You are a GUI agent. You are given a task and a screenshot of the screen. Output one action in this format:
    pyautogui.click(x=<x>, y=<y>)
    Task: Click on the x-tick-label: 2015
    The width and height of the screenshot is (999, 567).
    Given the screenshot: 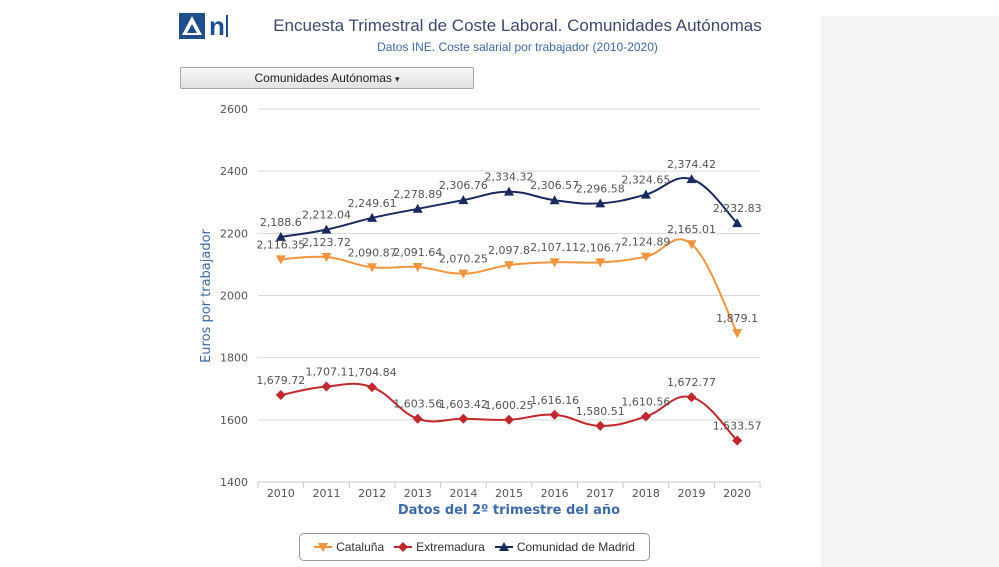 What is the action you would take?
    pyautogui.click(x=509, y=493)
    